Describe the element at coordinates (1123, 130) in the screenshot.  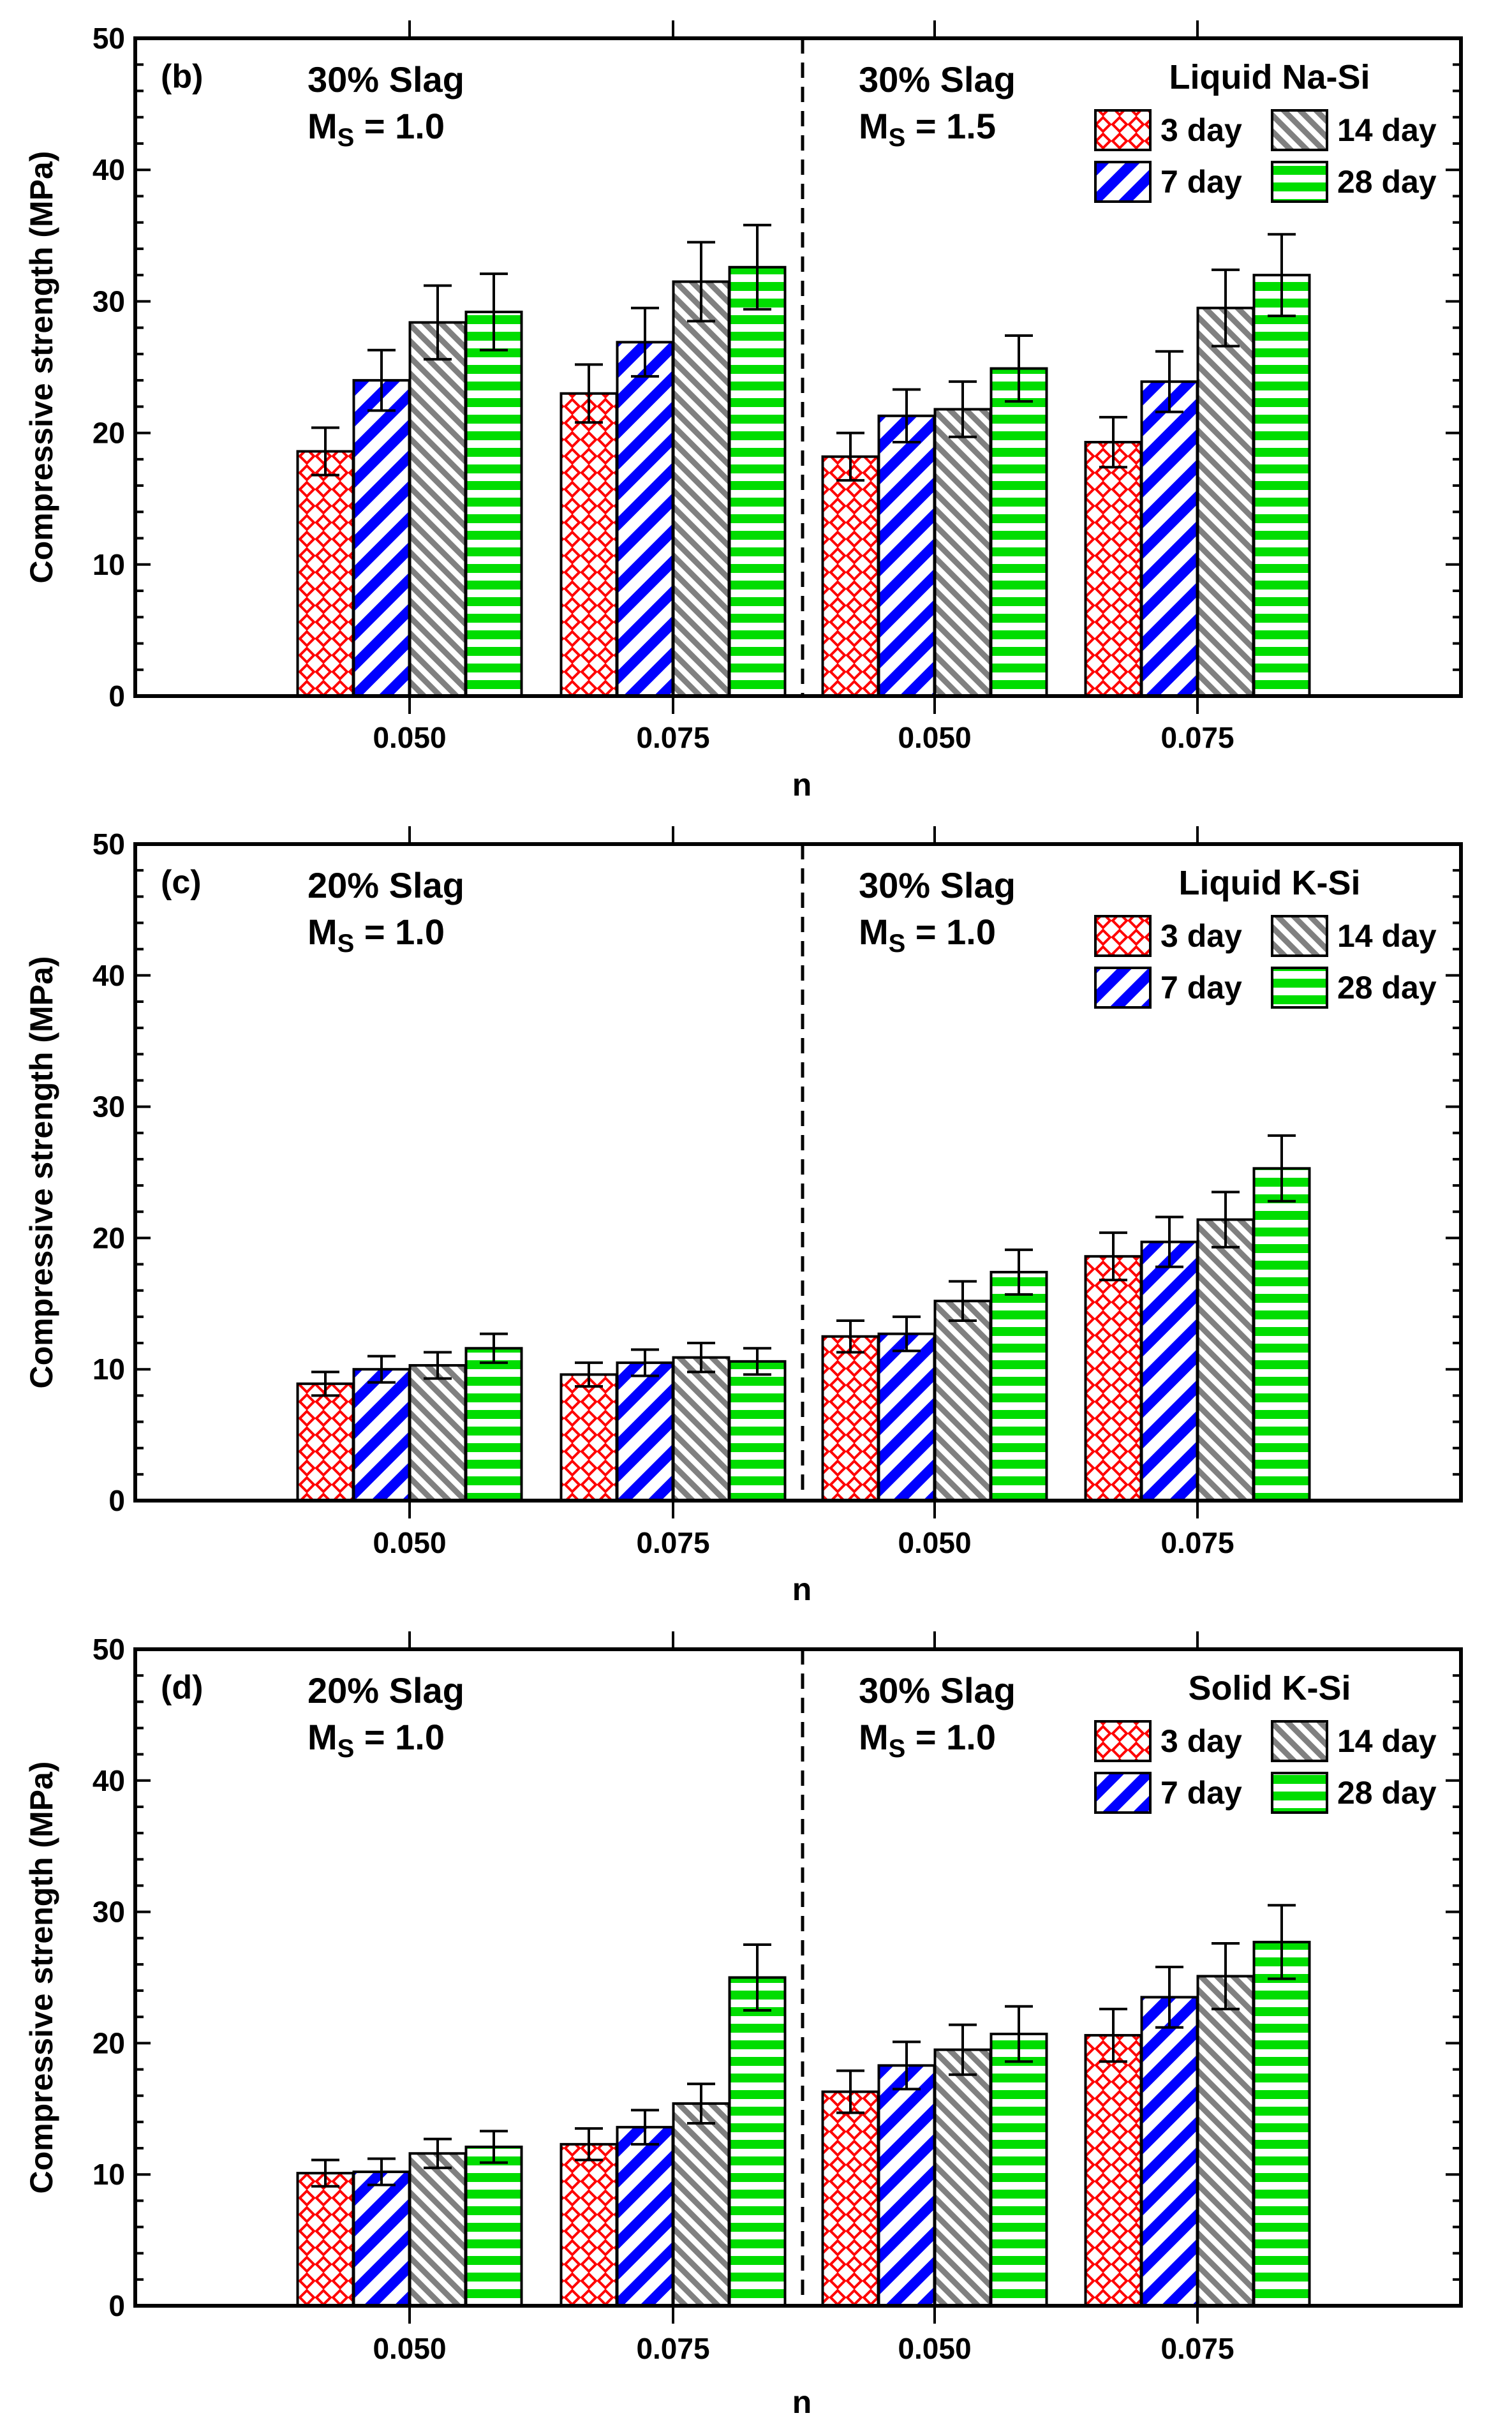
I see `legend-swatch-3-day` at that location.